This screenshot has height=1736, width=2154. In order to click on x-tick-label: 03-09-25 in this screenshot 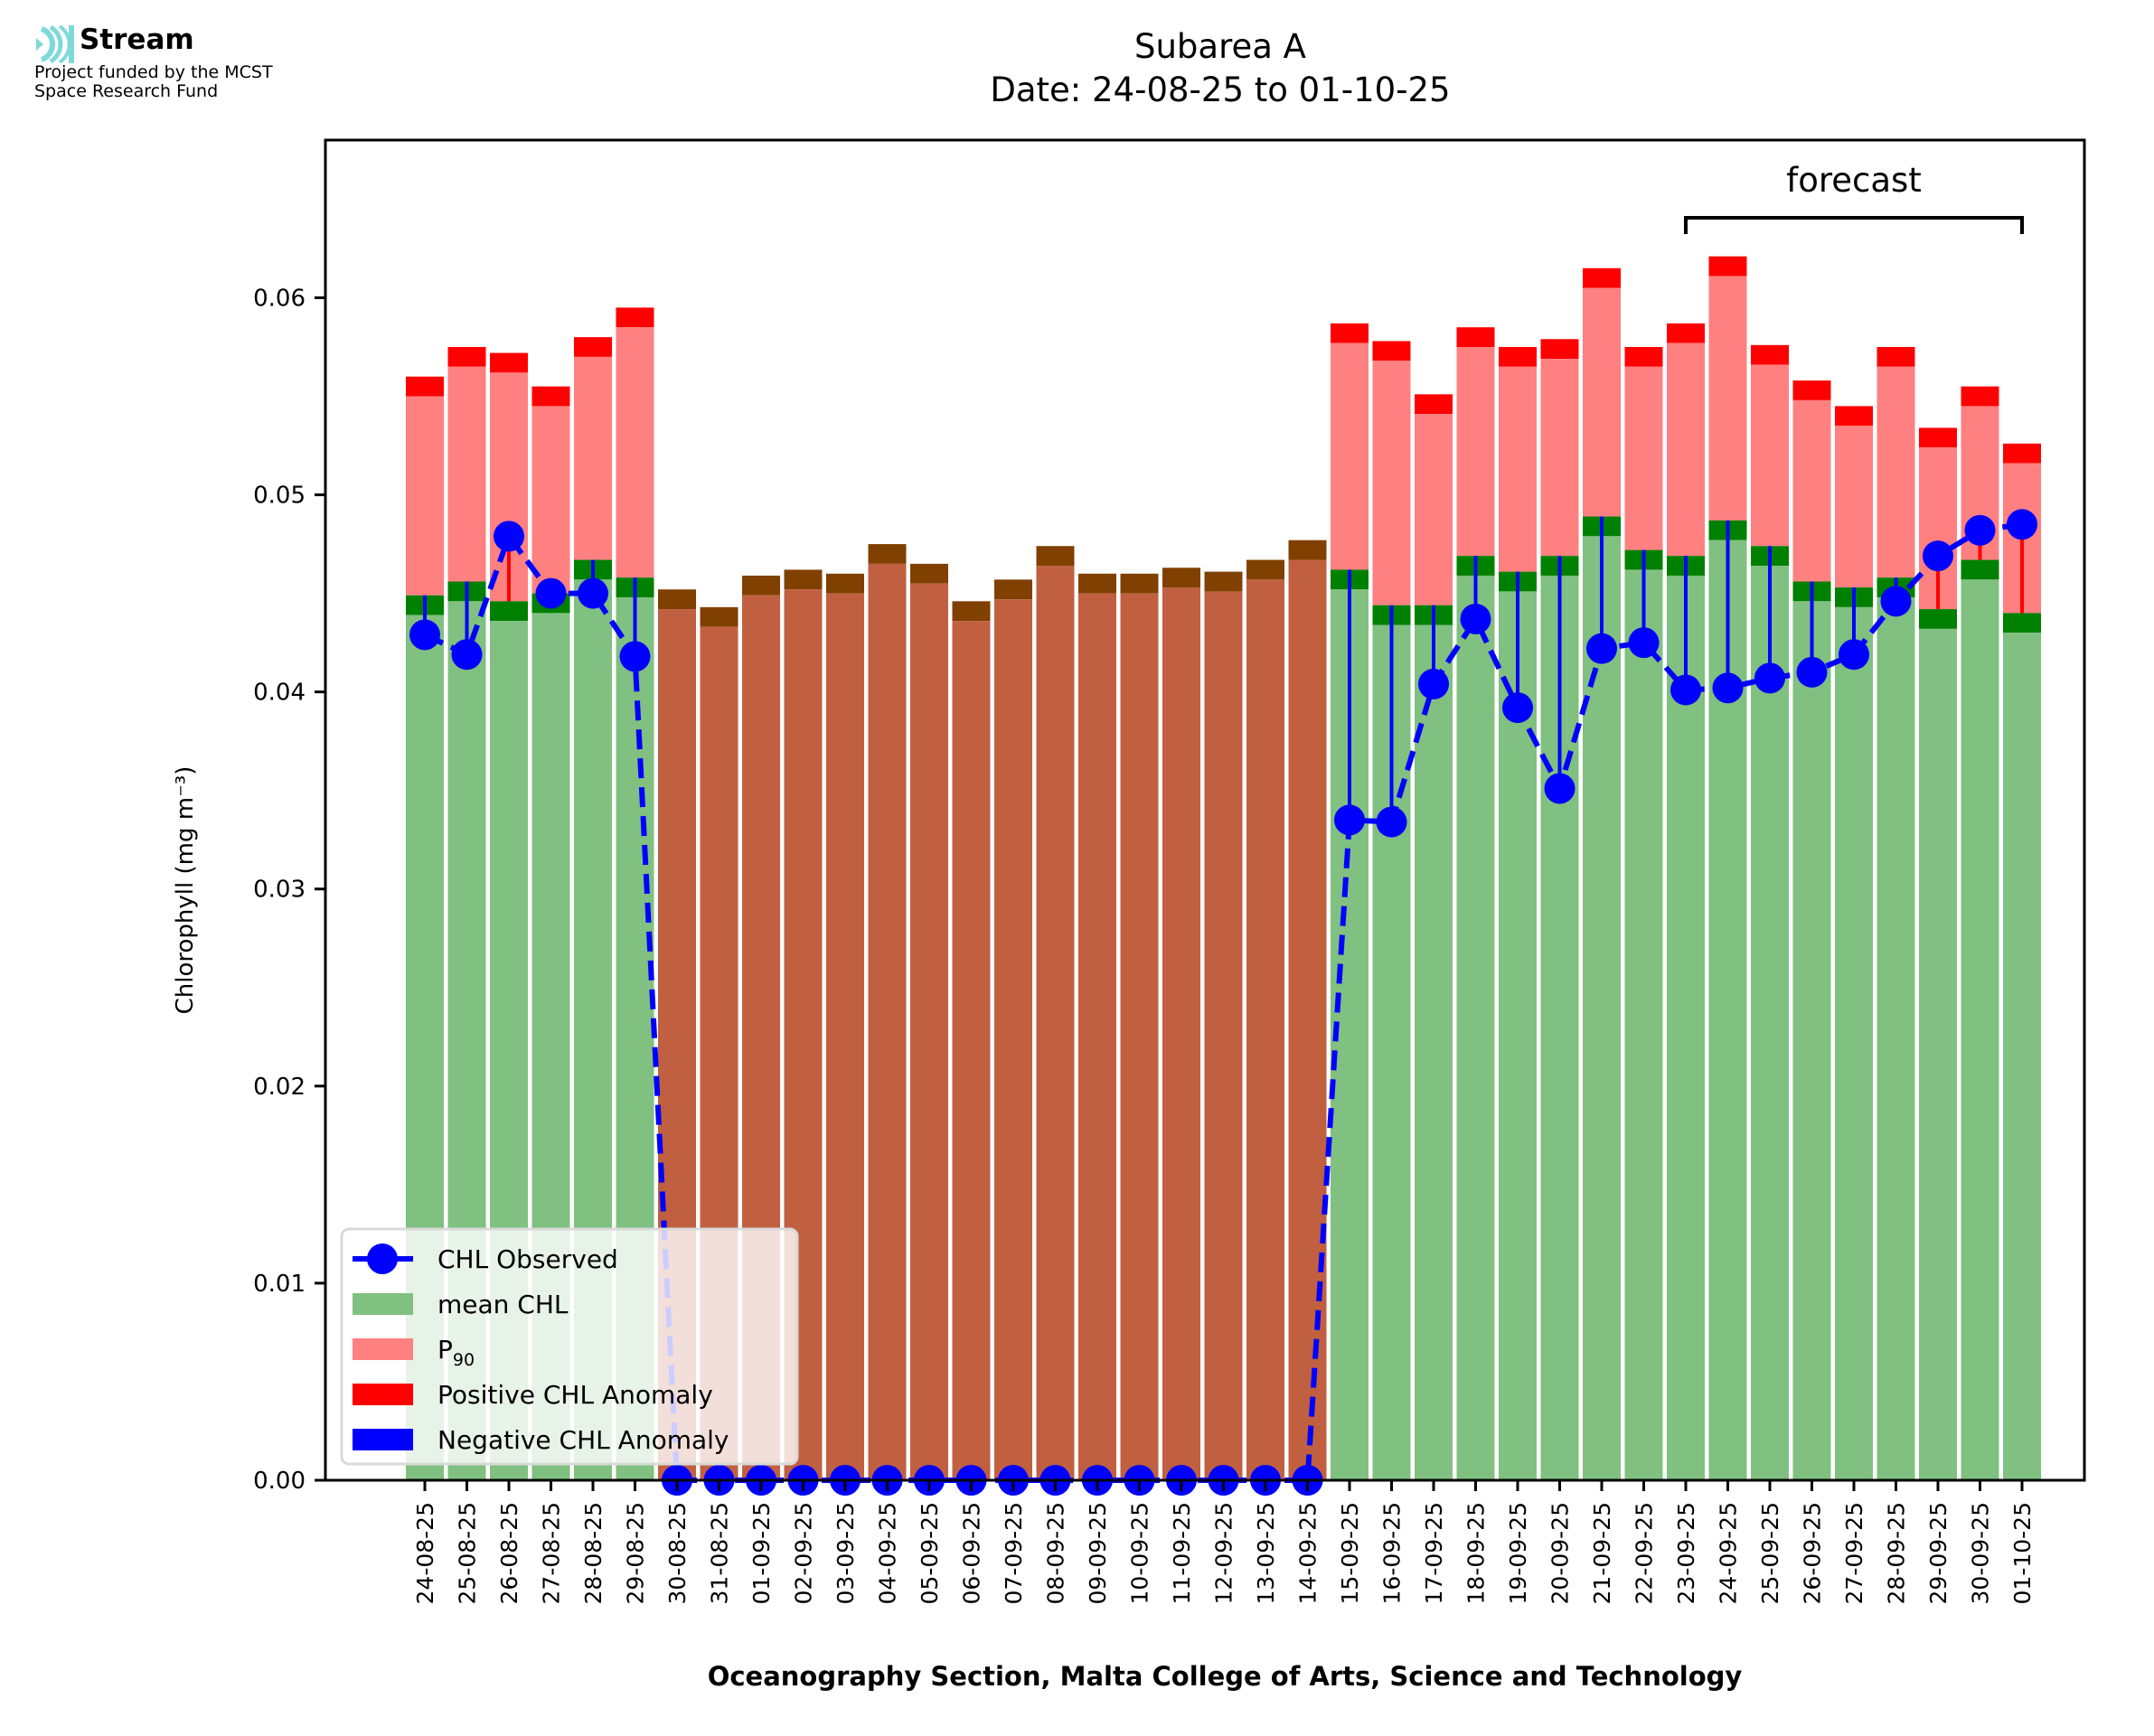, I will do `click(845, 1553)`.